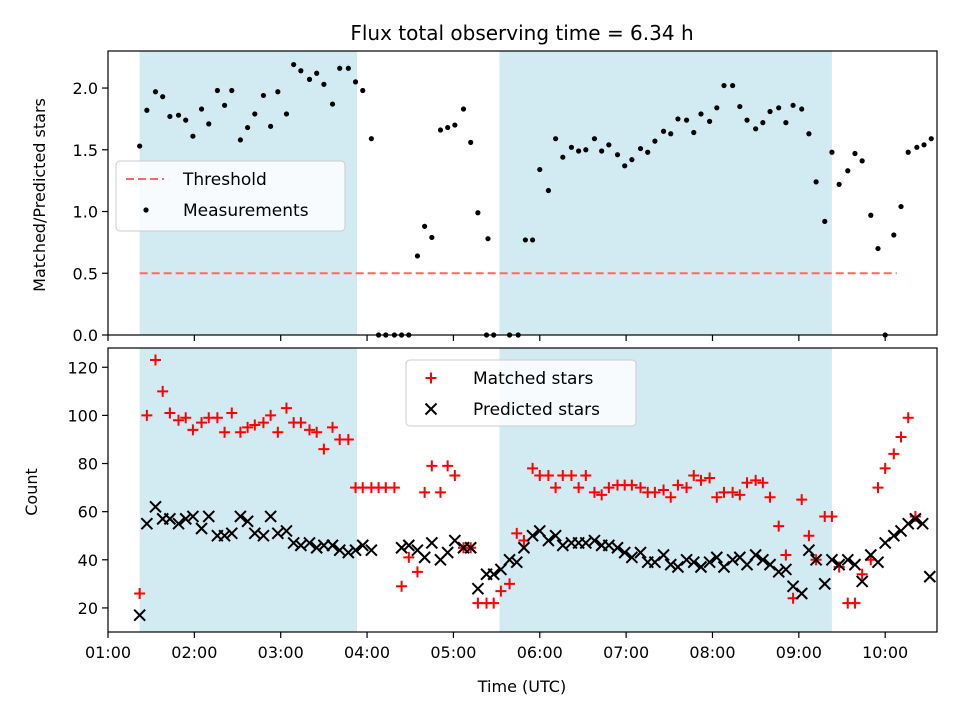  Describe the element at coordinates (85, 150) in the screenshot. I see `top-y-tick-label: 1.5` at that location.